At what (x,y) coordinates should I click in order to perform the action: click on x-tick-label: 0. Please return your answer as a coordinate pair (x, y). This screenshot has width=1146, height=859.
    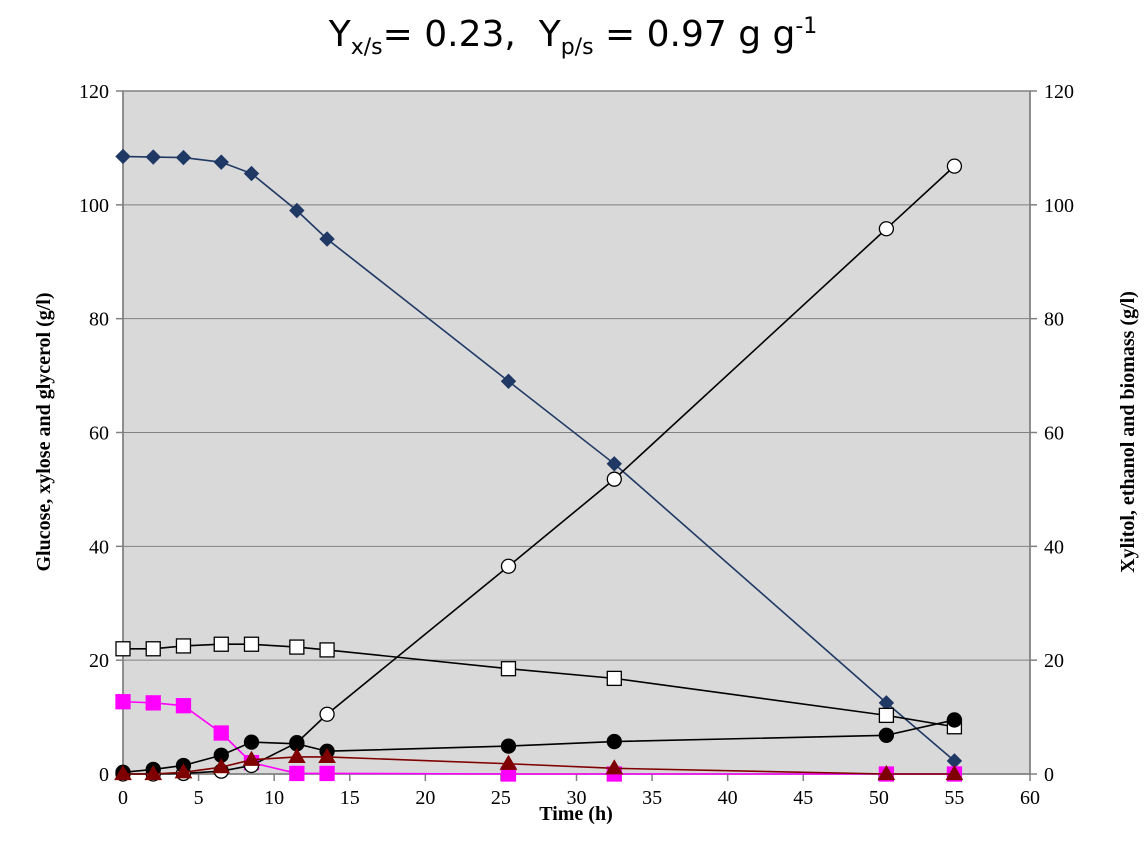
    Looking at the image, I should click on (123, 798).